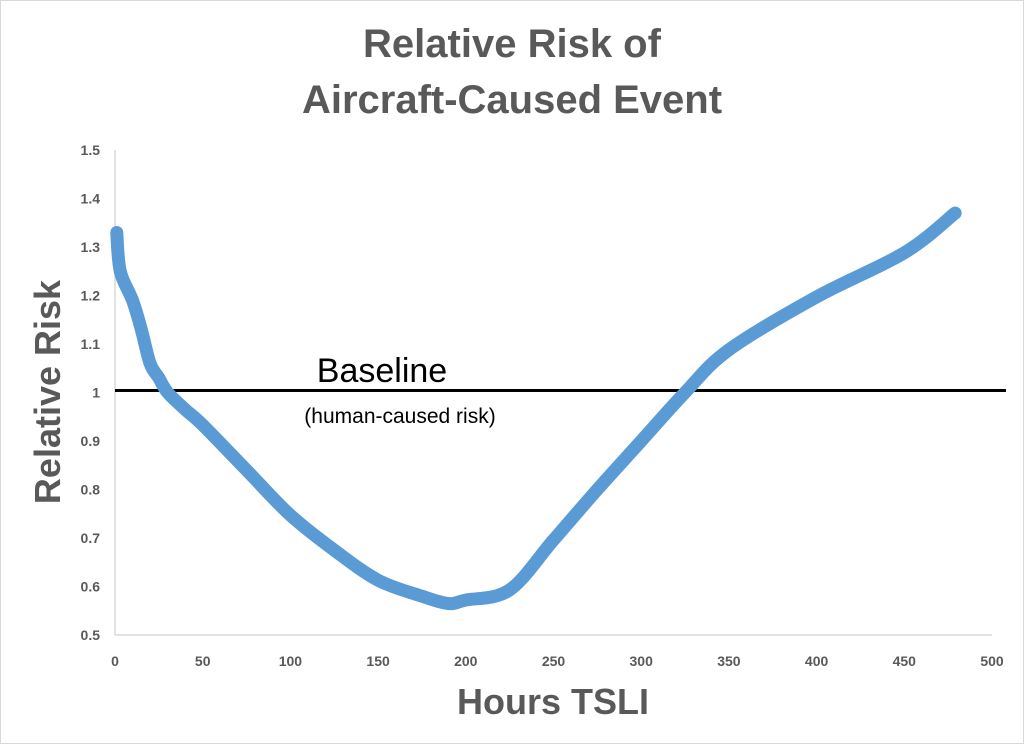 The image size is (1024, 744). Describe the element at coordinates (729, 661) in the screenshot. I see `x-tick-label: 350` at that location.